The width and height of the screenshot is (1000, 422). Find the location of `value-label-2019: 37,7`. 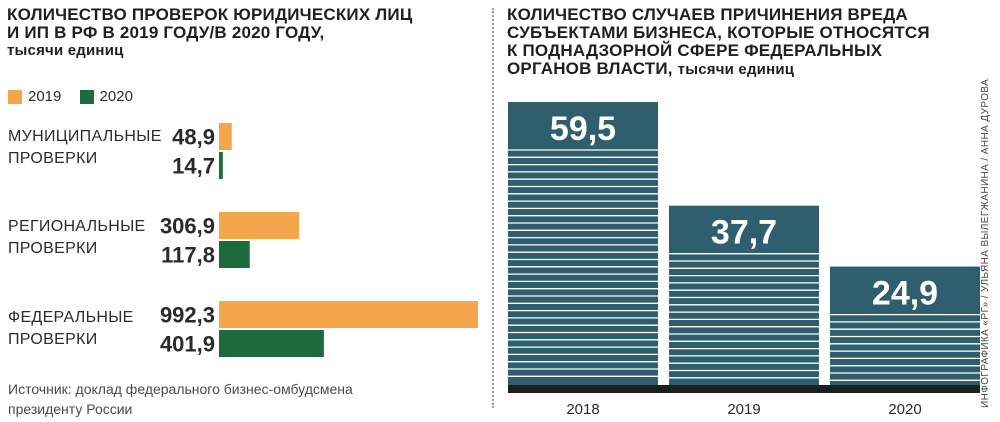

value-label-2019: 37,7 is located at coordinates (744, 233).